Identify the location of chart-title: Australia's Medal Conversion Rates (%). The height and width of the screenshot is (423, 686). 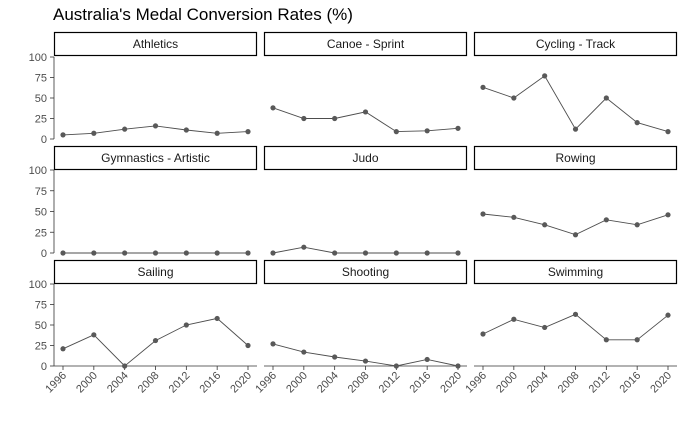
(203, 14).